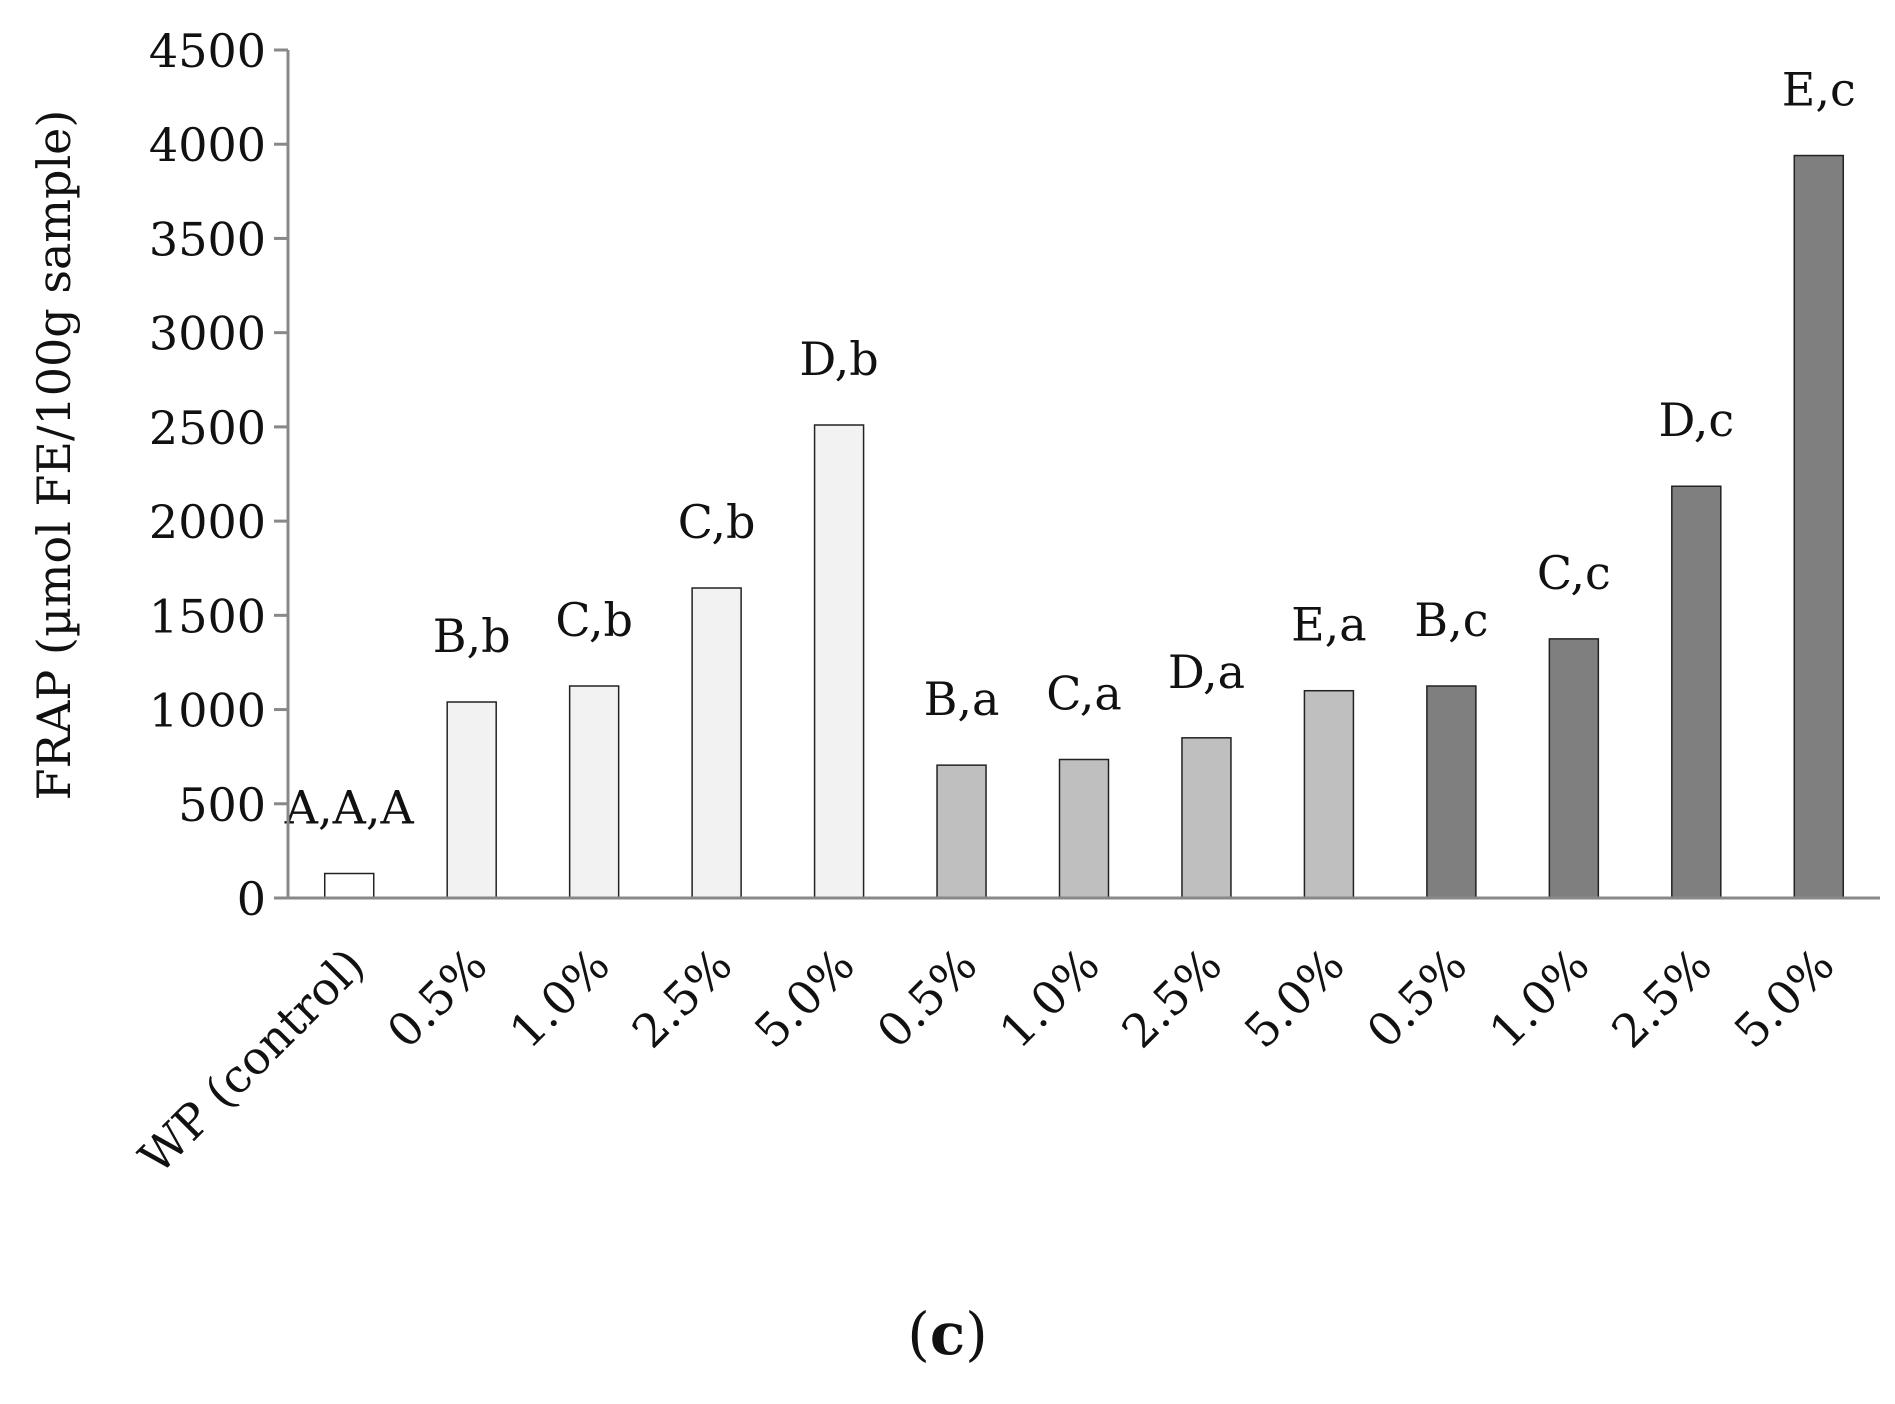 The height and width of the screenshot is (1404, 1895). I want to click on y-tick-label-8: 4000, so click(207, 145).